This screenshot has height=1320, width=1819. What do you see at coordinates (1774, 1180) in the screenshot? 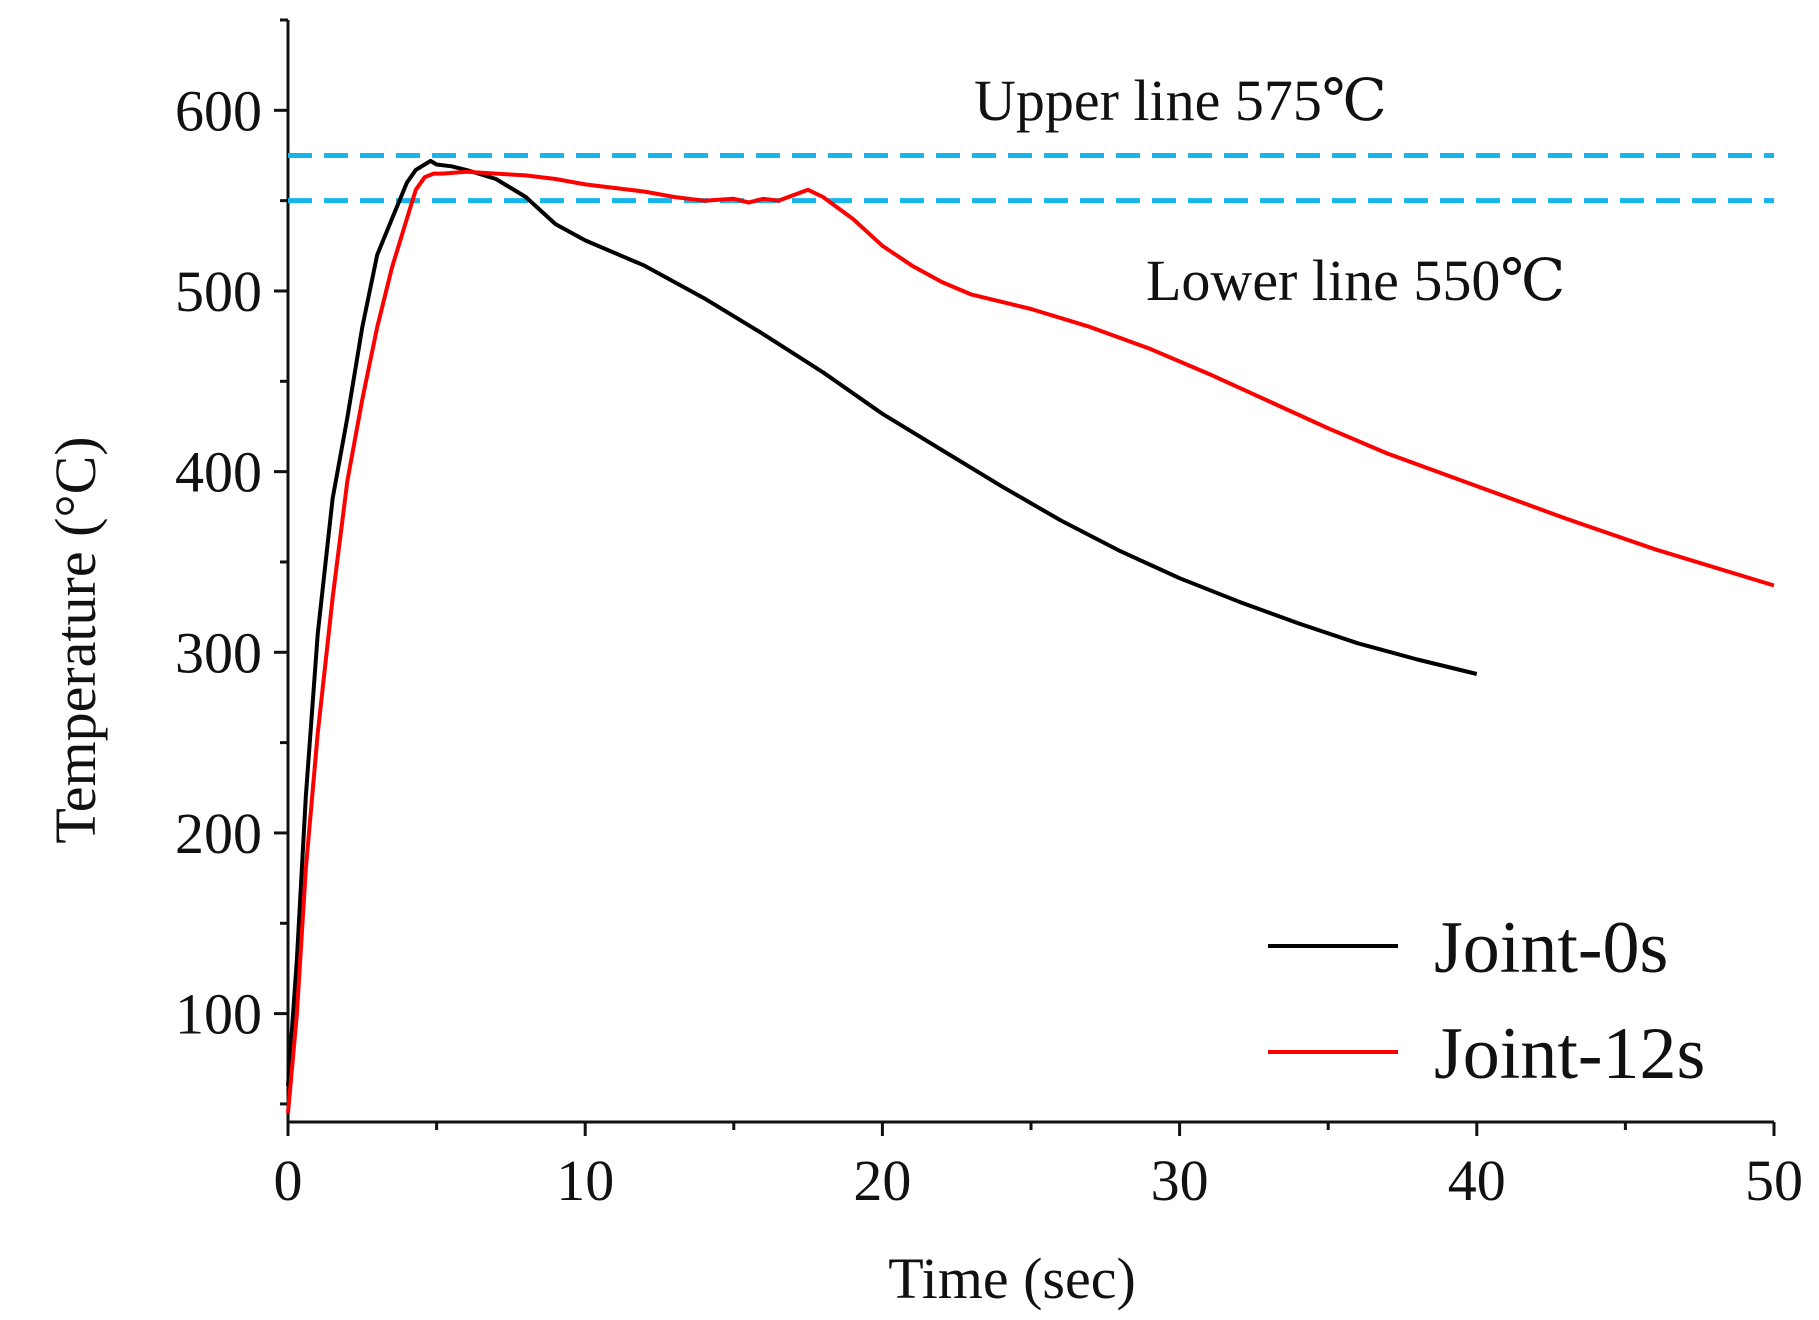
I see `x-tick-label: 50` at bounding box center [1774, 1180].